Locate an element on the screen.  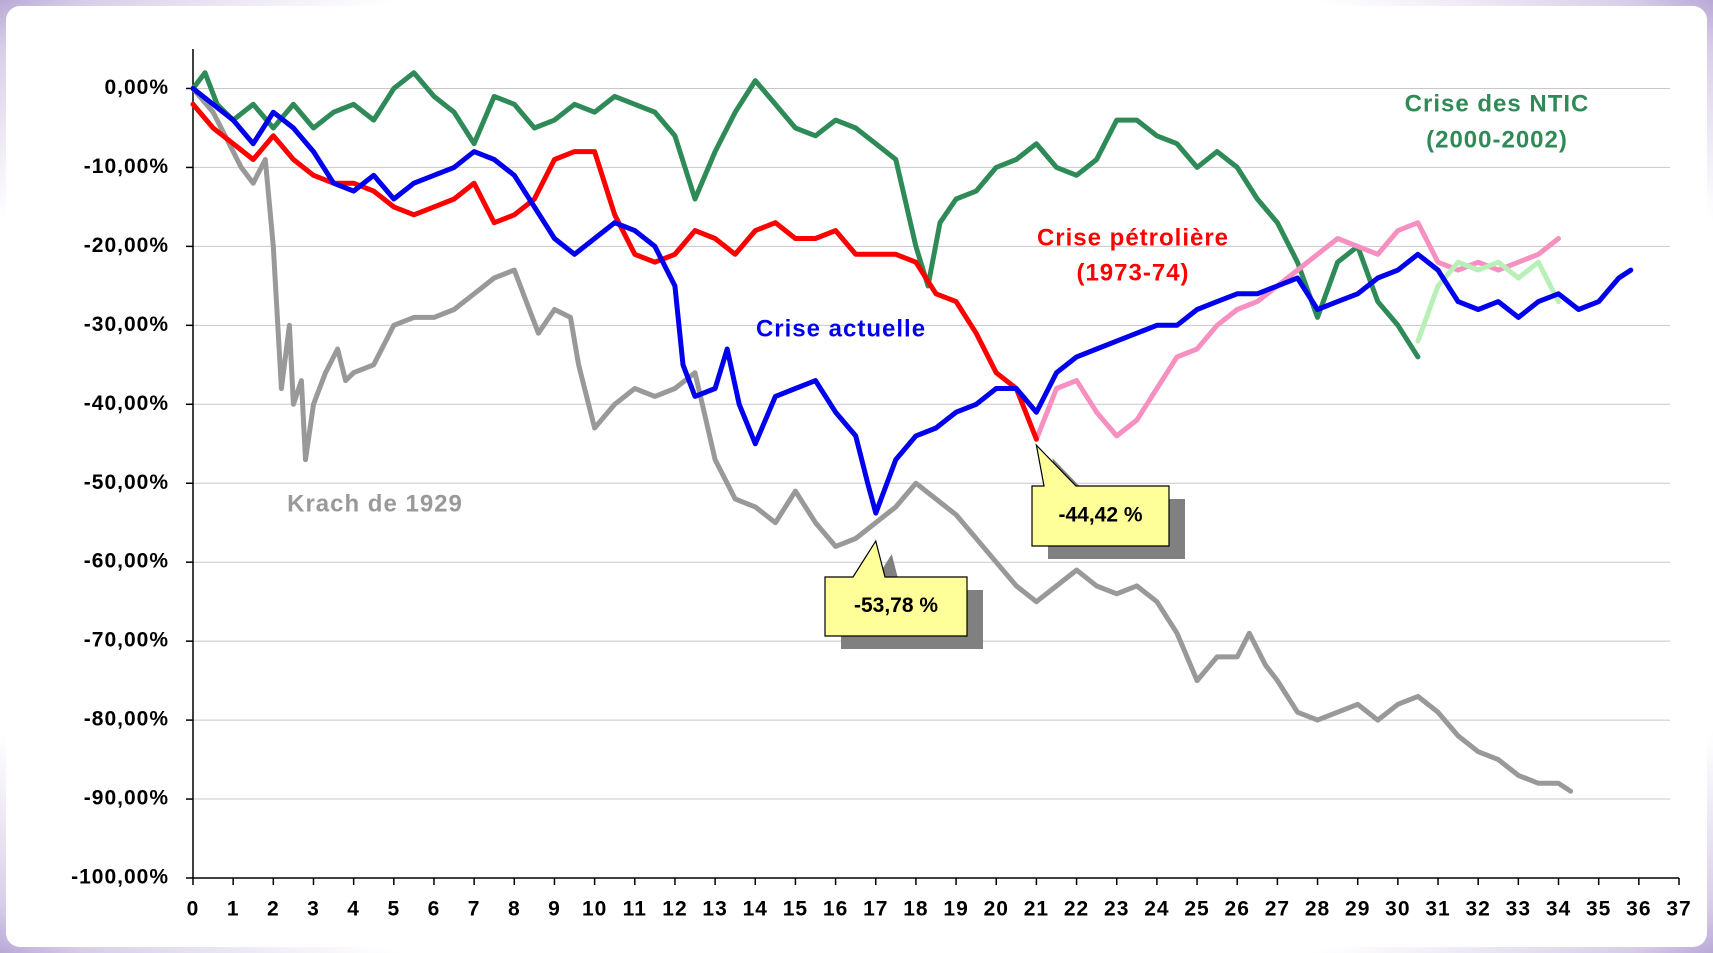
x-tick-label: 18 is located at coordinates (915, 909).